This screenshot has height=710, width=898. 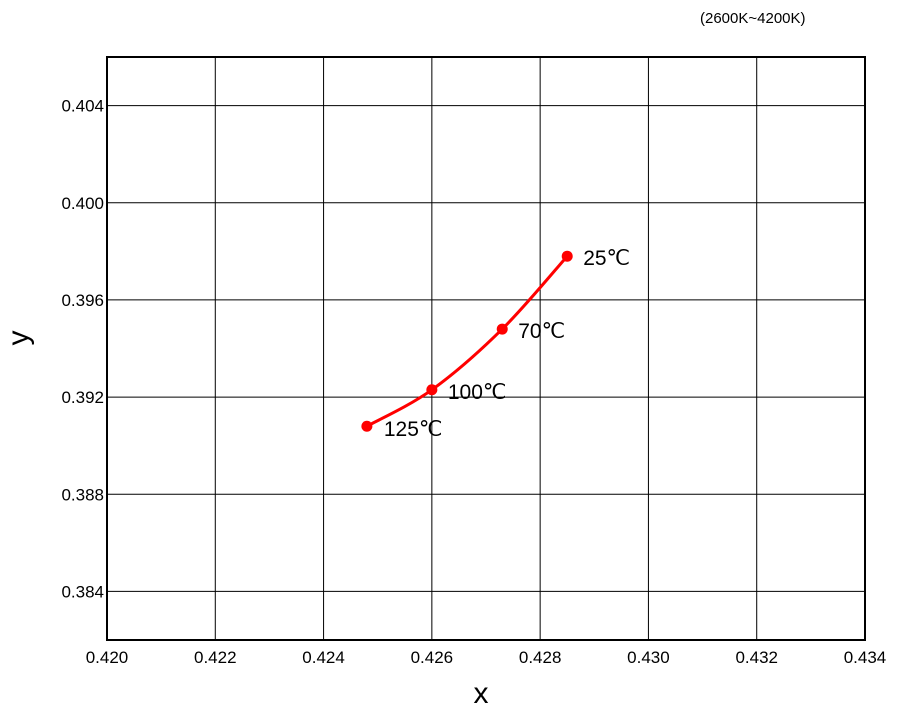 What do you see at coordinates (107, 657) in the screenshot?
I see `x-tick-label: 0.420` at bounding box center [107, 657].